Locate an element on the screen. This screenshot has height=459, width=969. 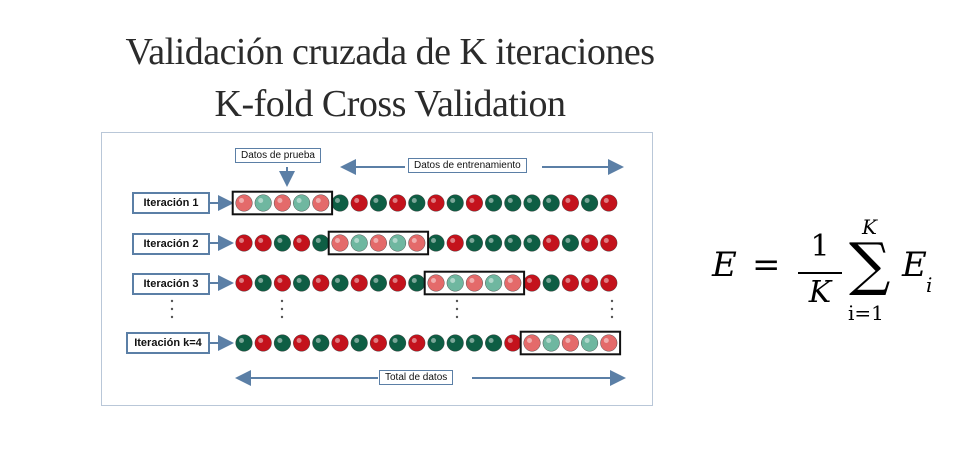
formula-sum-symbol: ∑ is located at coordinates (870, 264).